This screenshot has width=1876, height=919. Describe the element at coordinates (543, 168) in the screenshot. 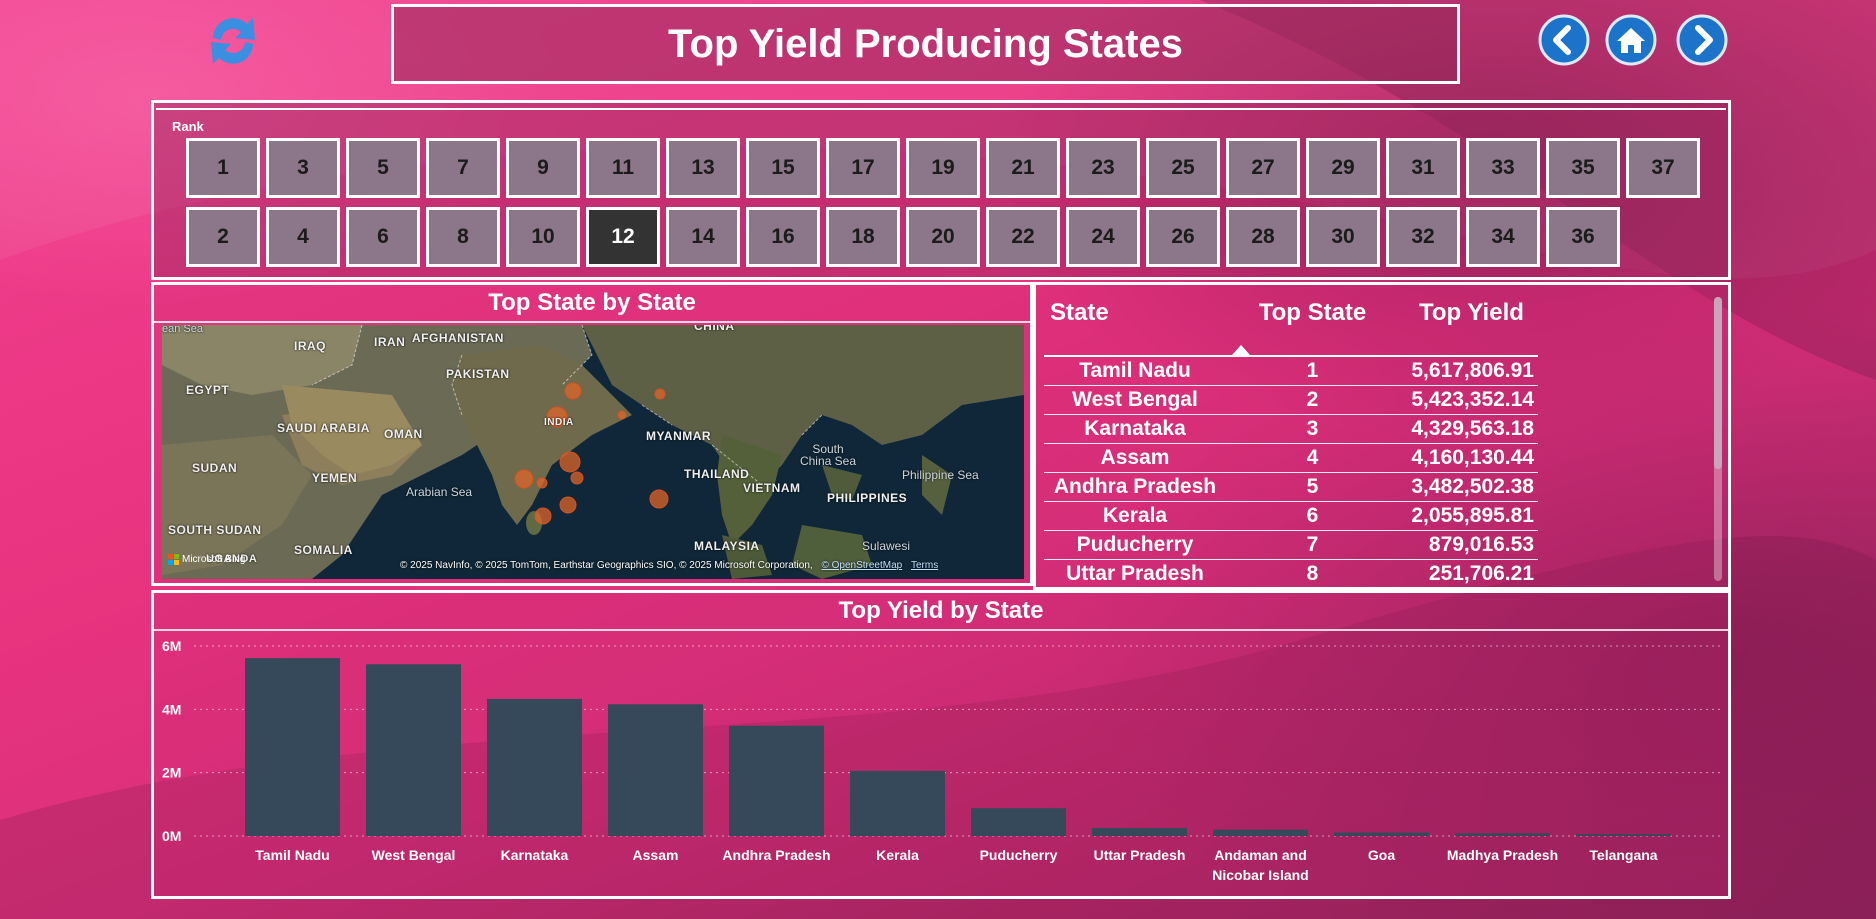

I see `rank-button-9: 9` at that location.